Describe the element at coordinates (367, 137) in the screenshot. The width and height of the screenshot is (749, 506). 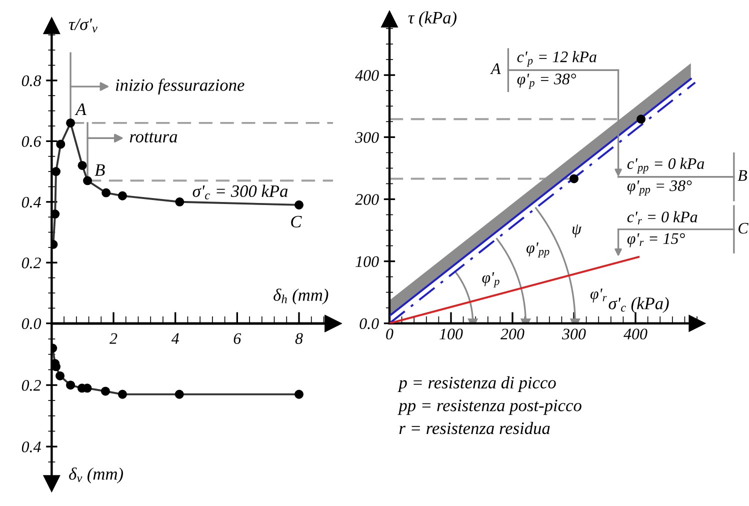
I see `y-tick-label: 300` at that location.